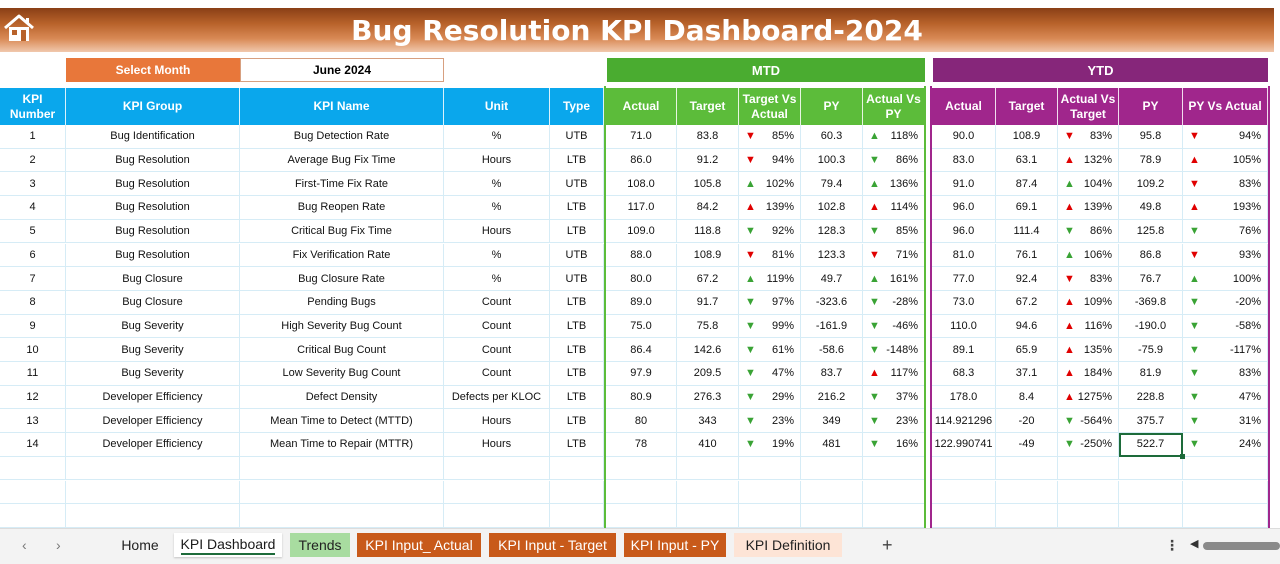  What do you see at coordinates (894, 492) in the screenshot?
I see `cell-mtd-avpy` at bounding box center [894, 492].